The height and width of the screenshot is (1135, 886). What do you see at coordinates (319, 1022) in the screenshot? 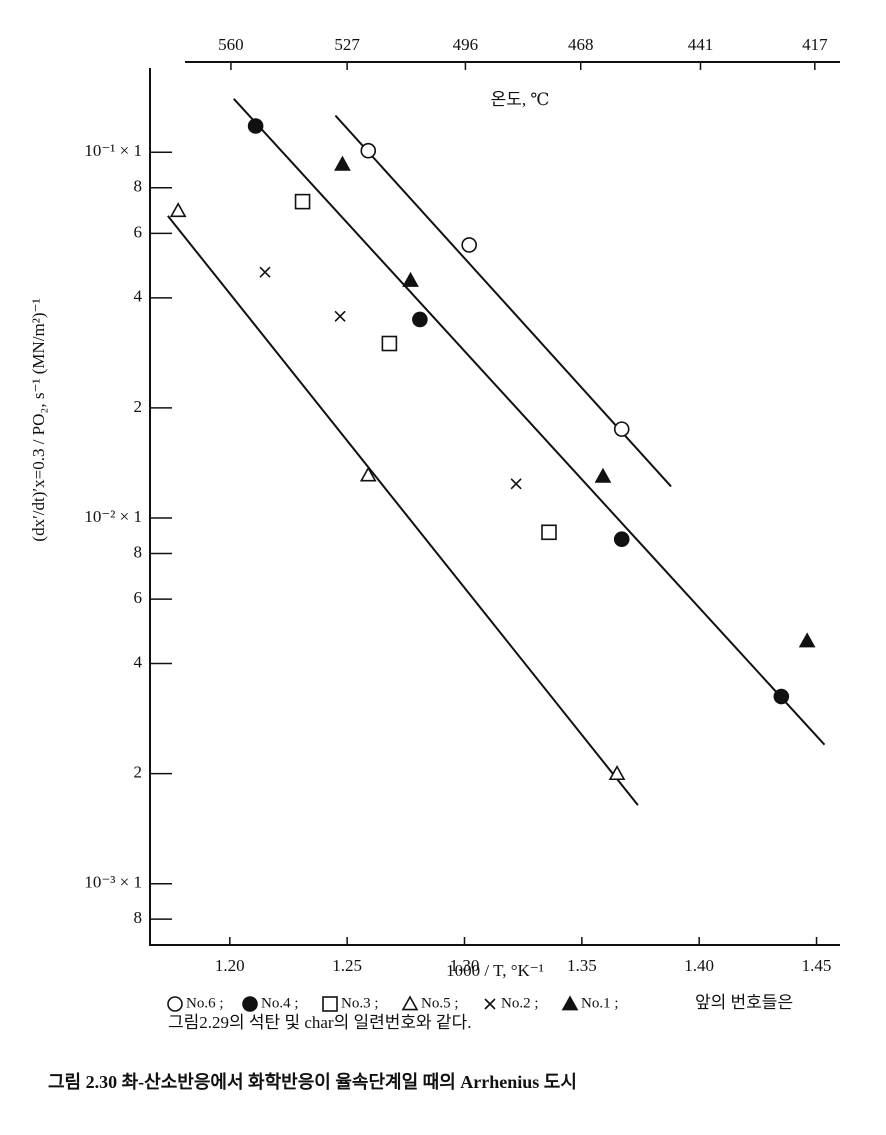
I see `note: 그림2.29의 석탄 및 char의 일련번호와 같다.` at bounding box center [319, 1022].